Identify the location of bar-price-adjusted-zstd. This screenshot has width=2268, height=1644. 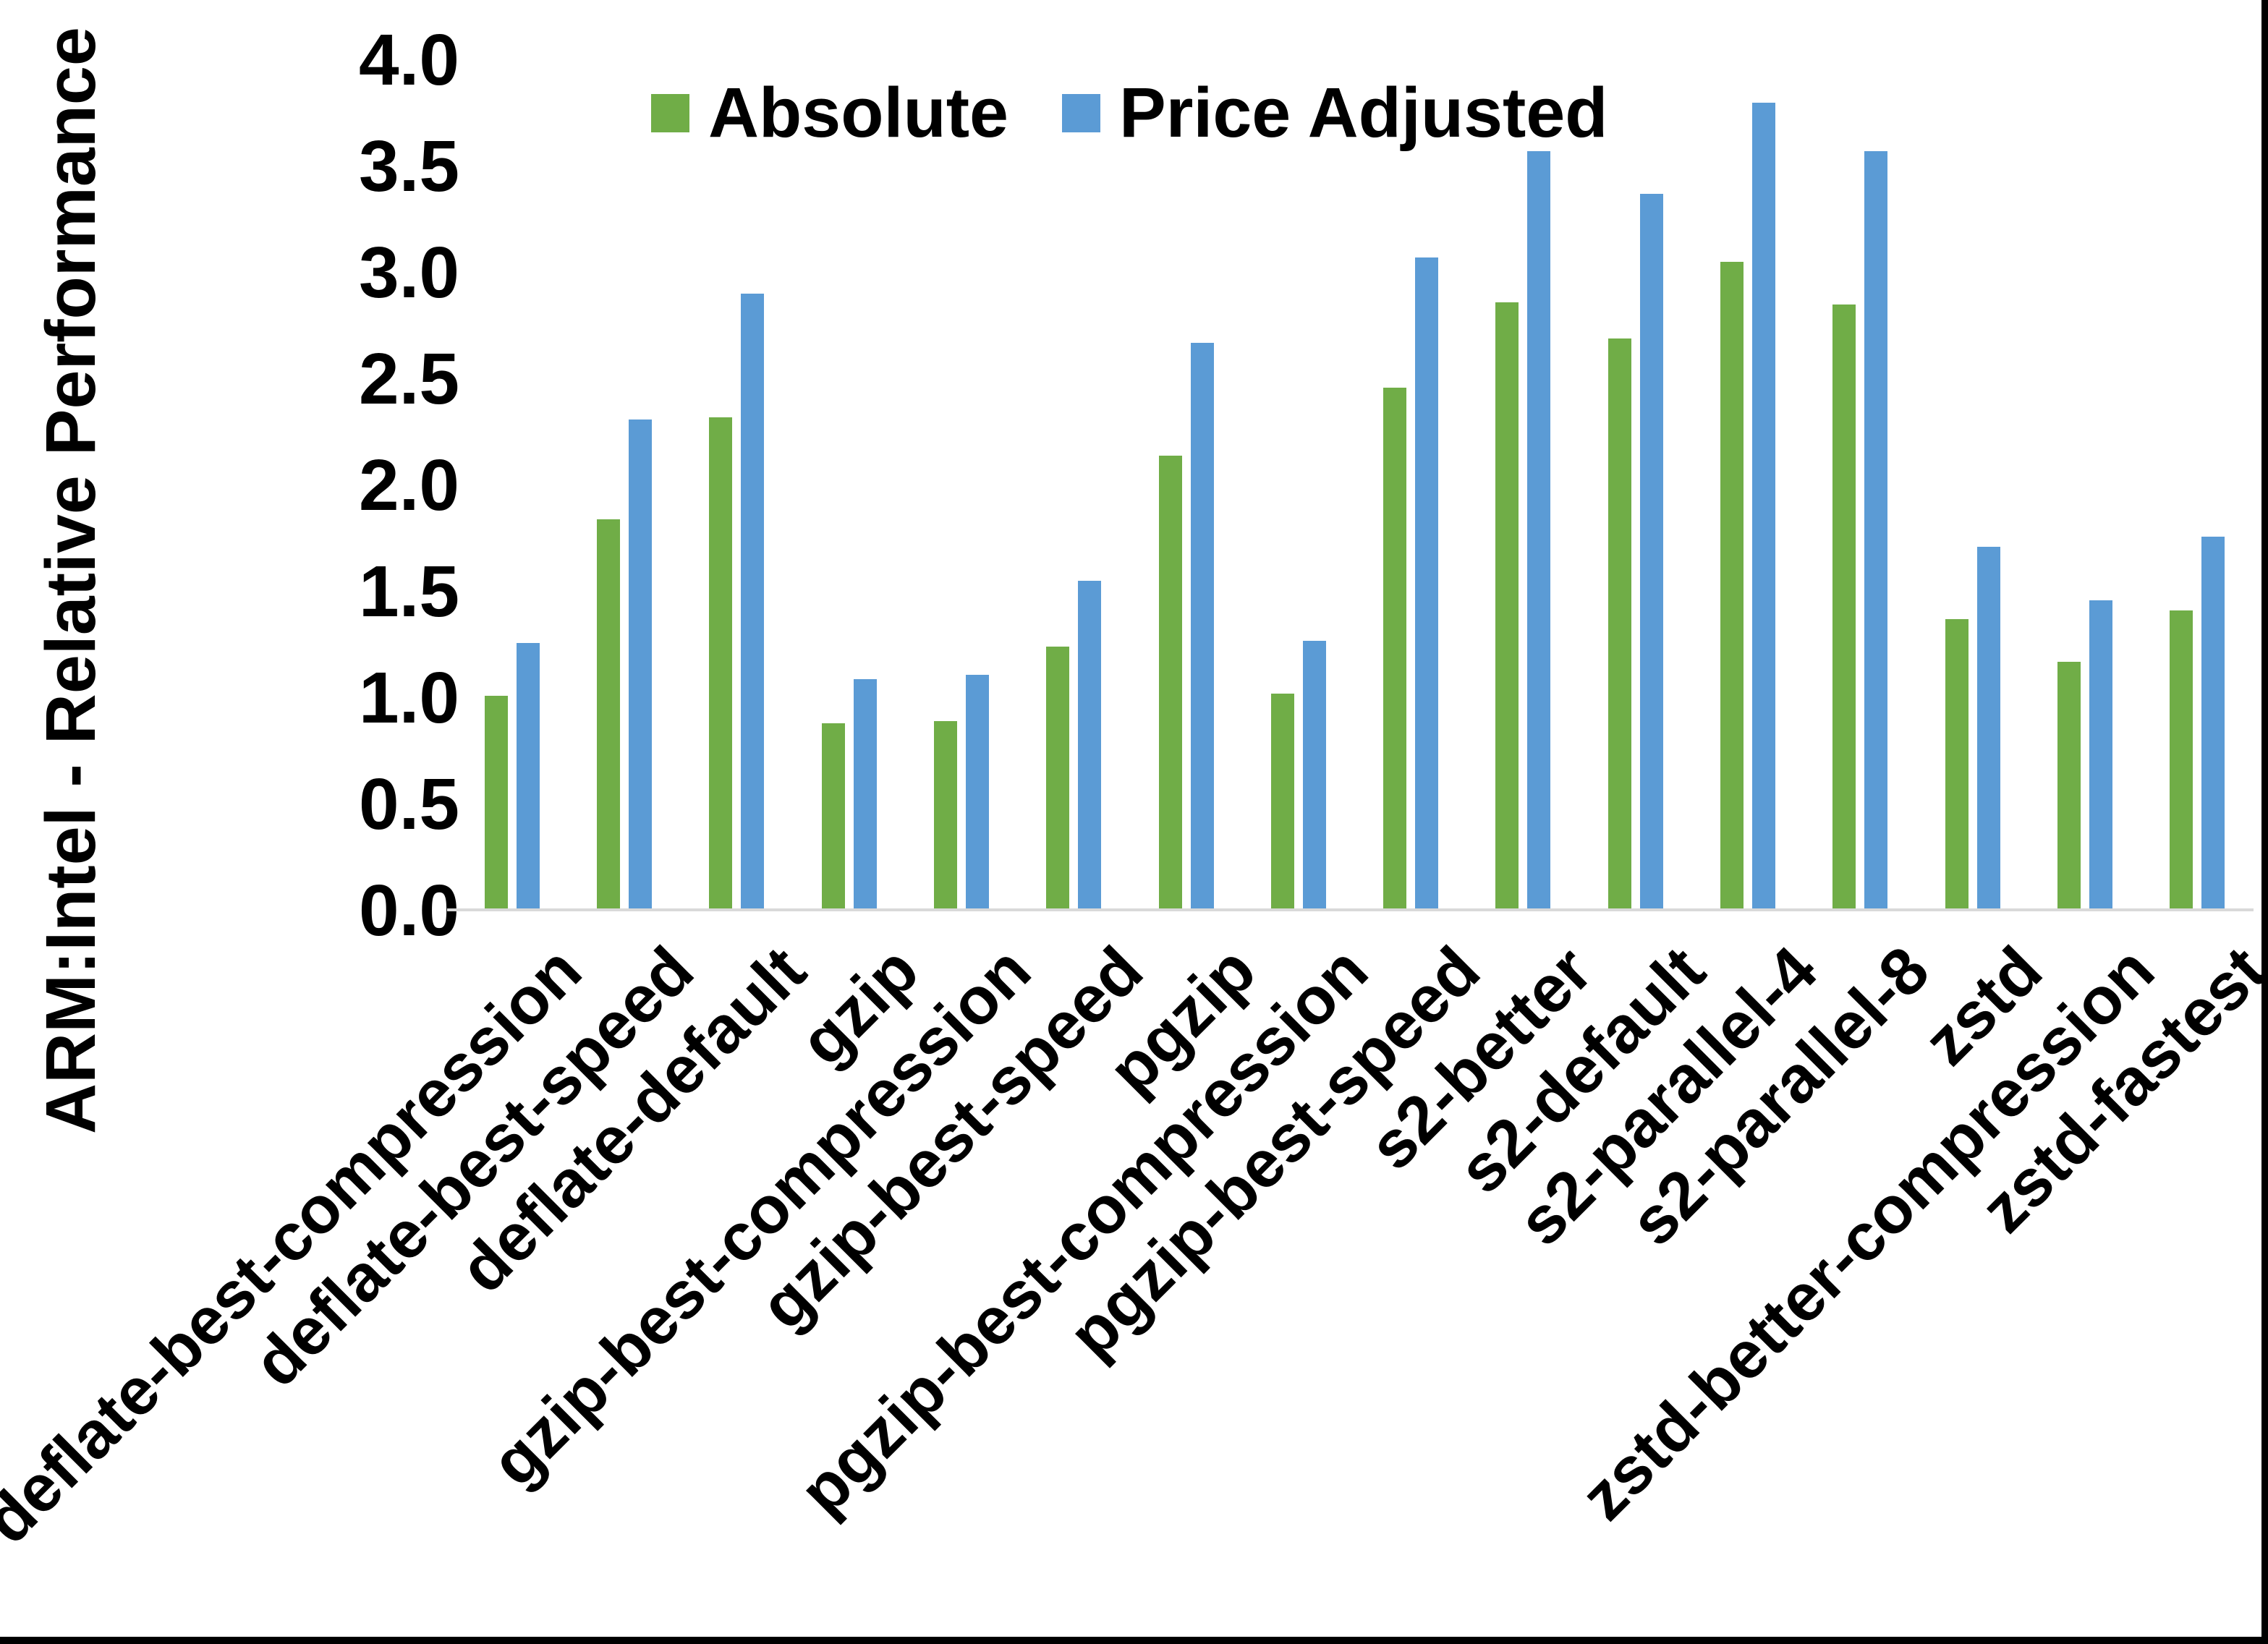
(1988, 729).